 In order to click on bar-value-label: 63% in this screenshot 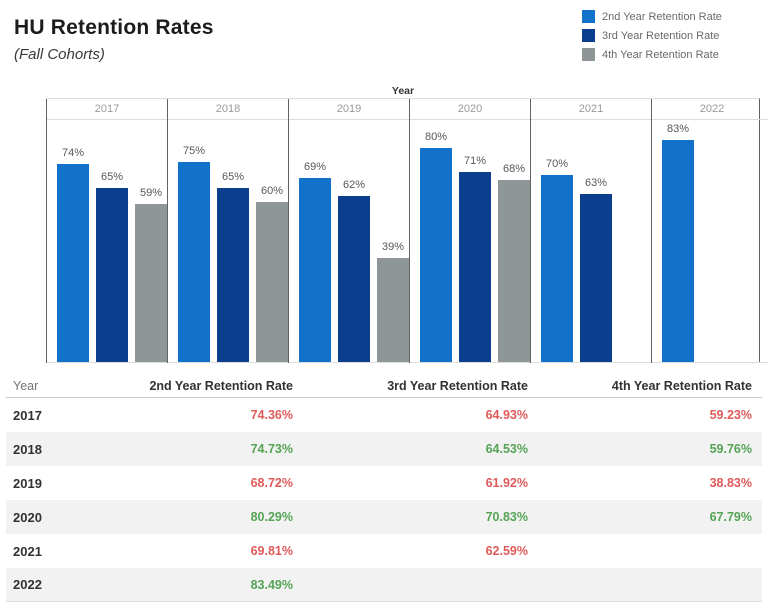, I will do `click(596, 183)`.